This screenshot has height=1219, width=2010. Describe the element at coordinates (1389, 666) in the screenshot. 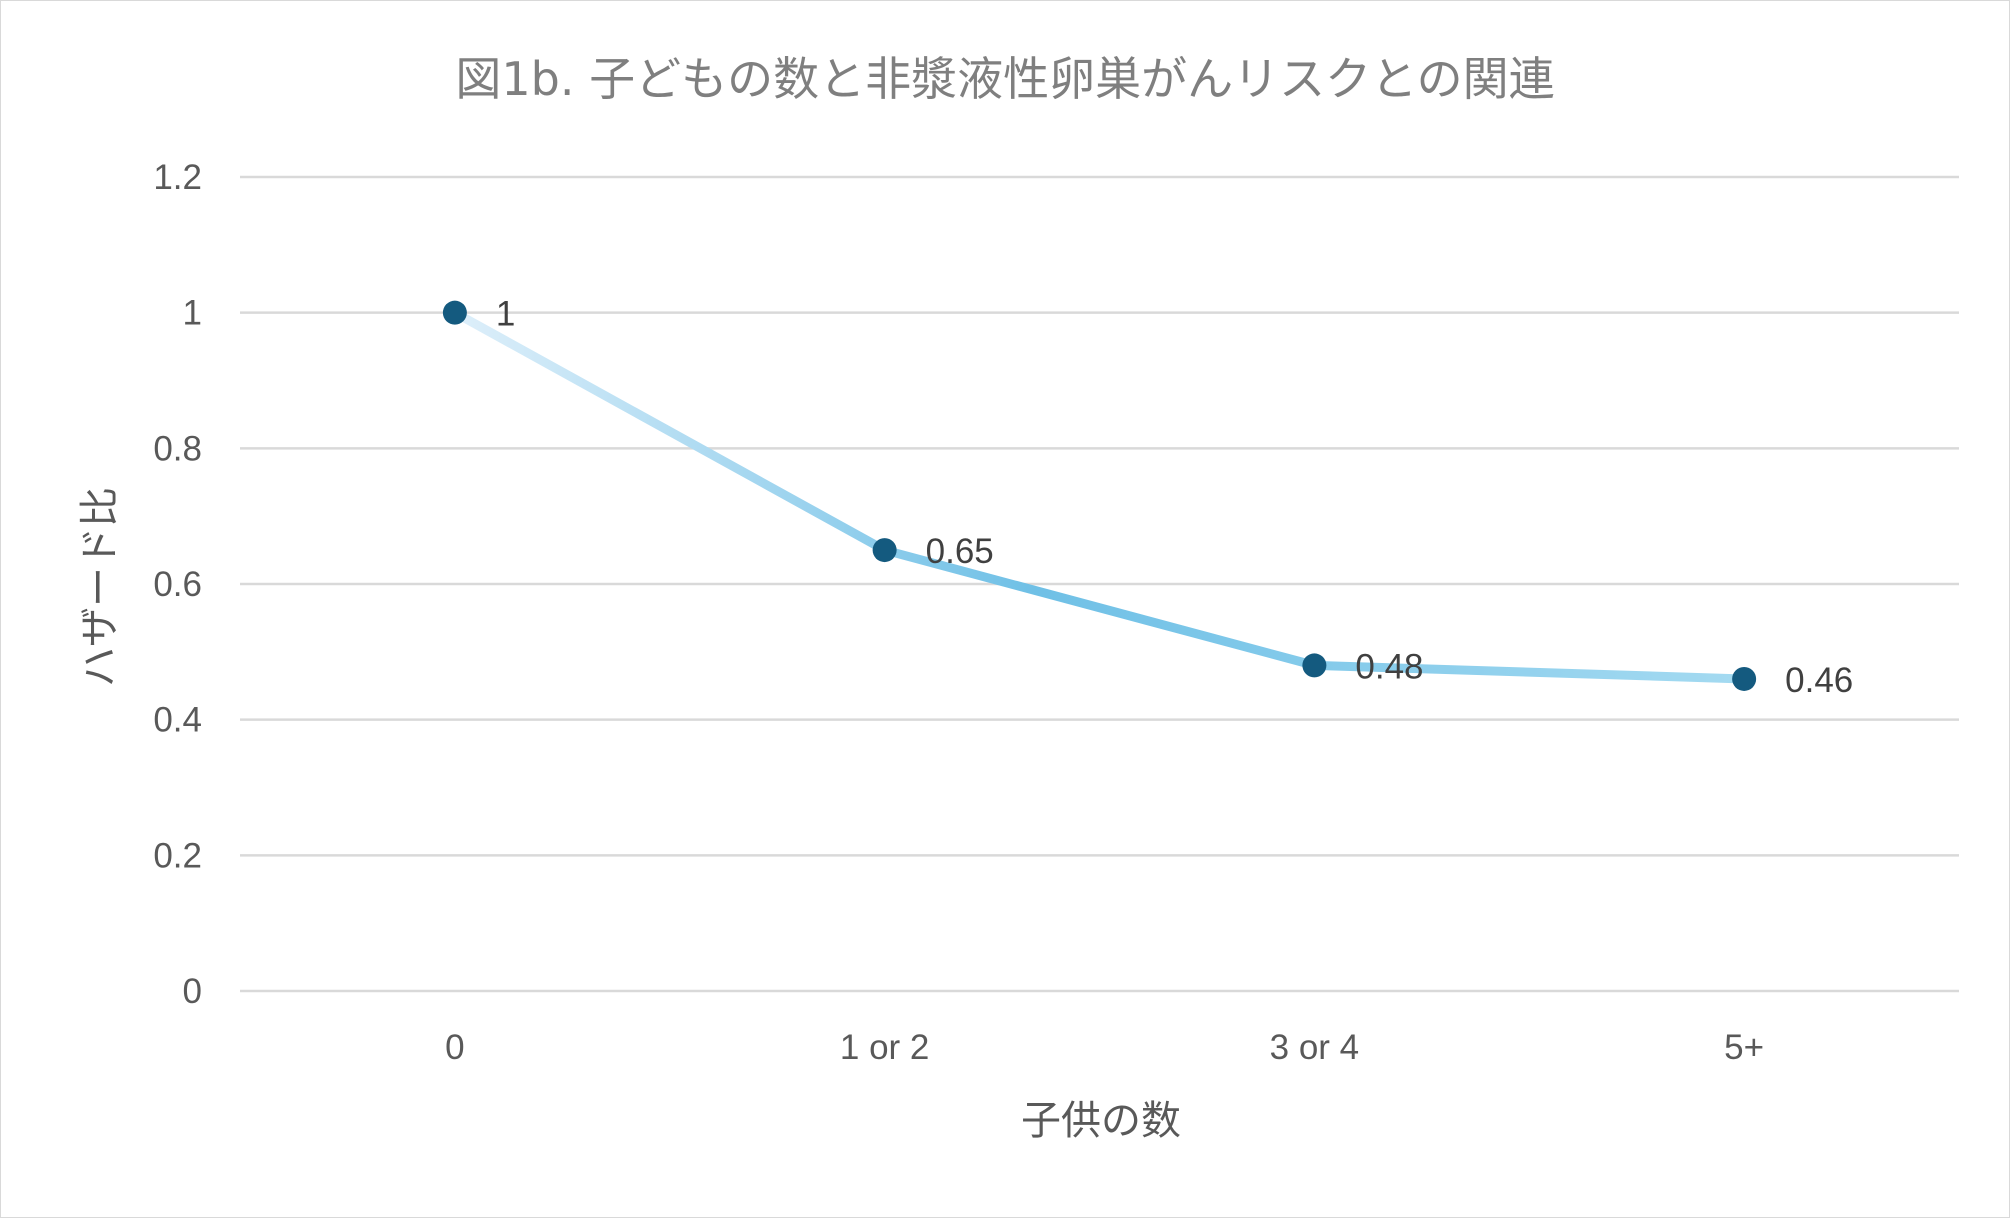

I see `data-label: 0.48` at that location.